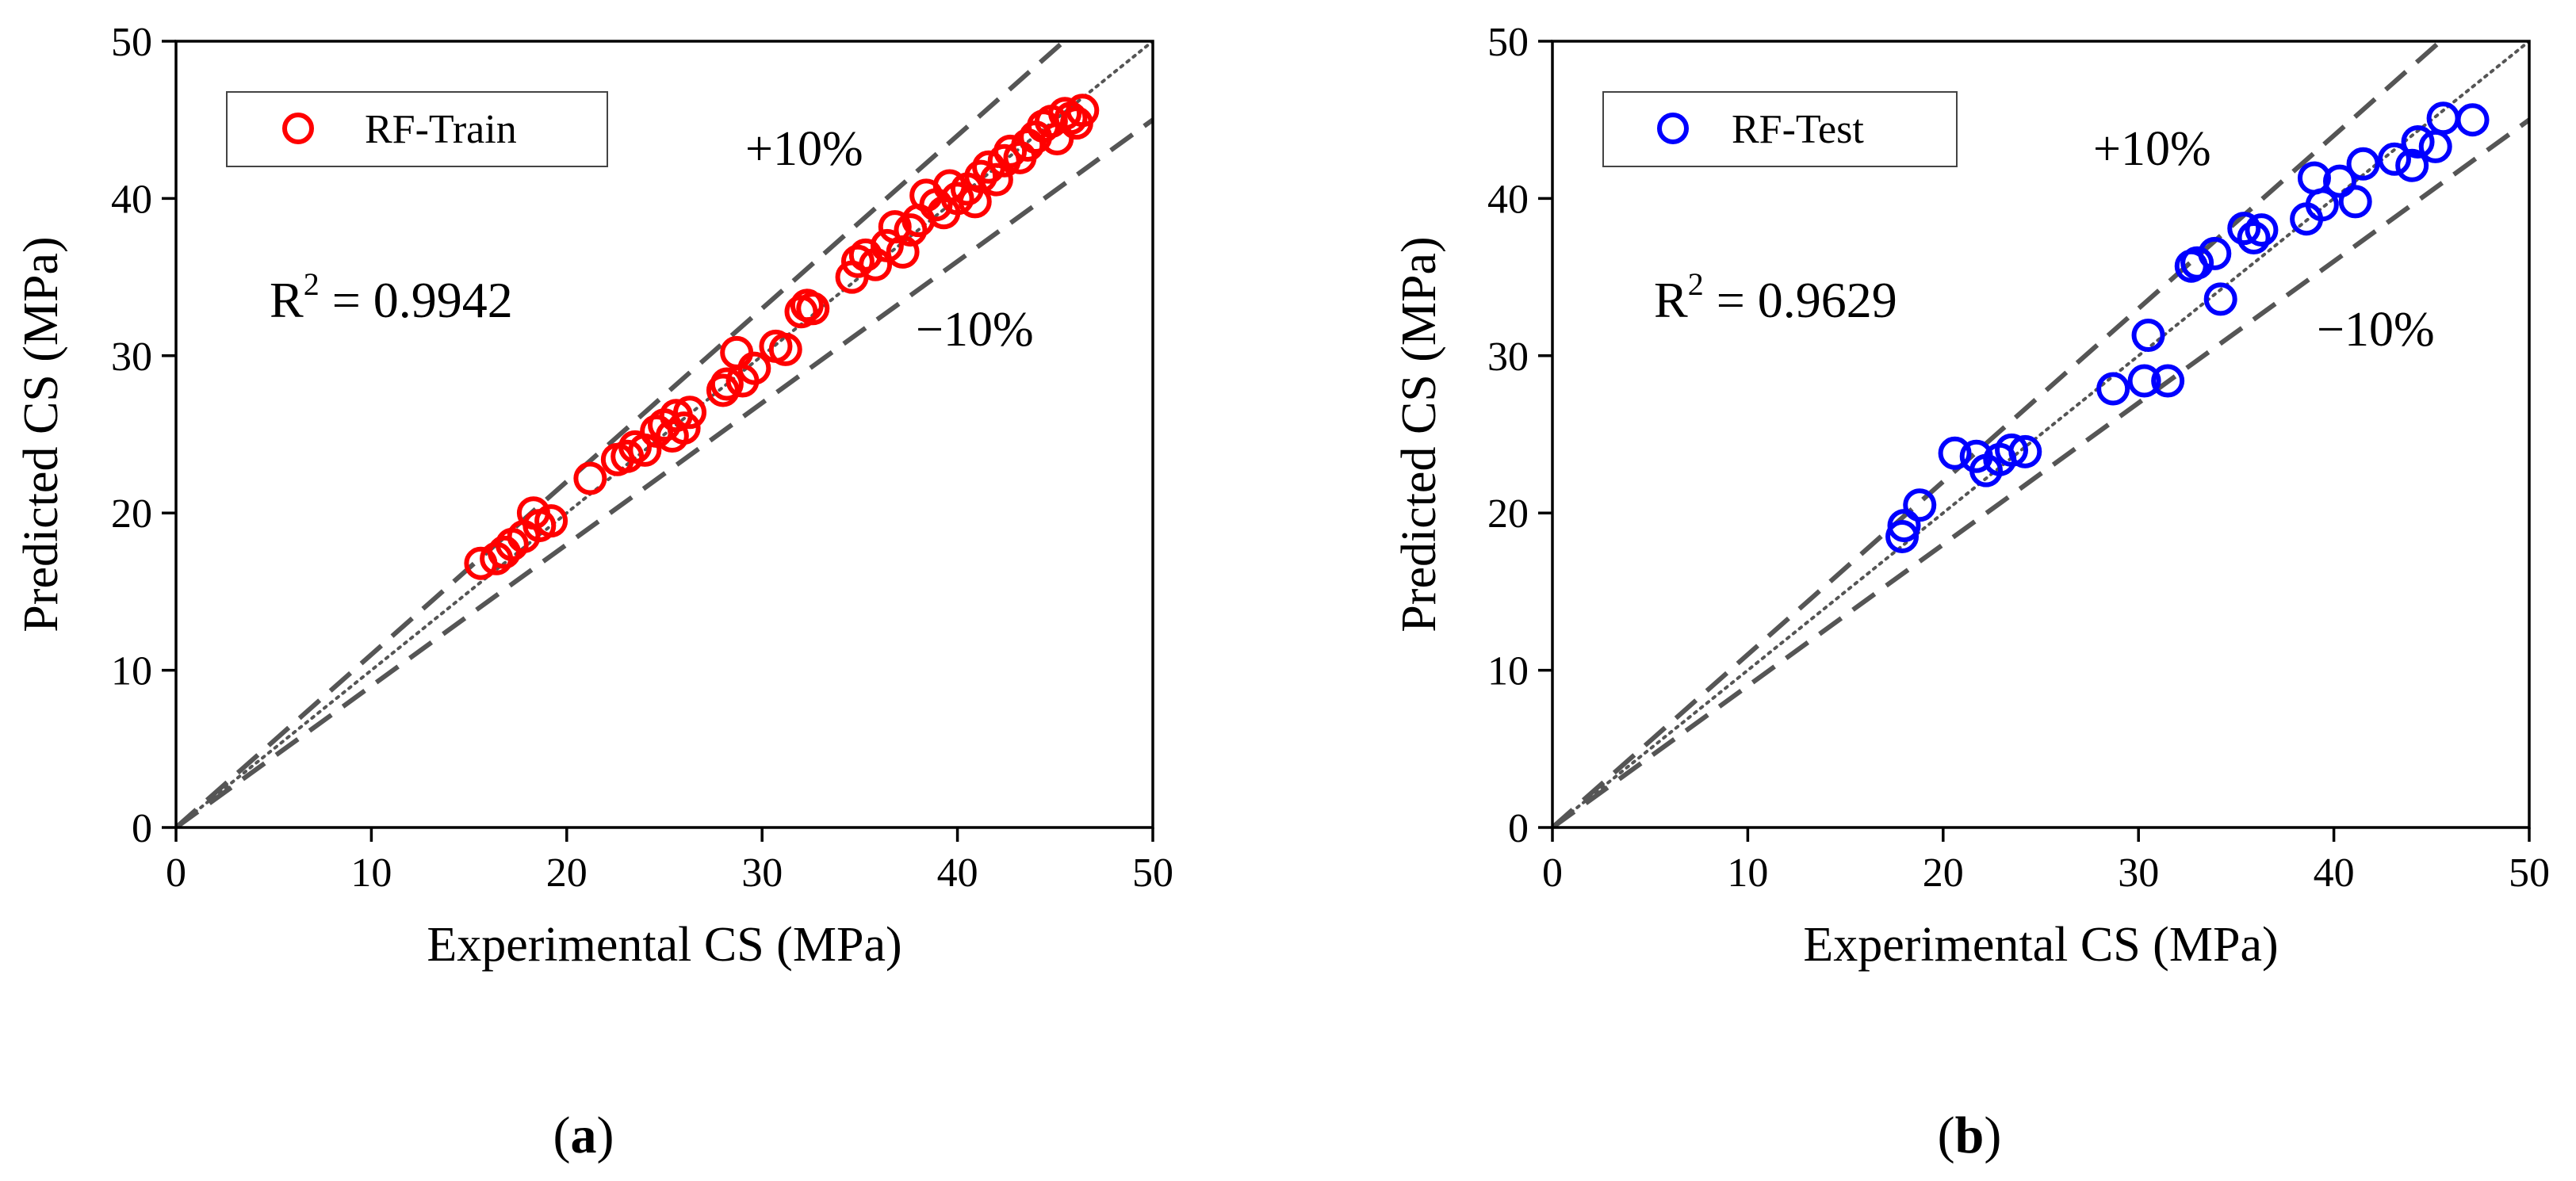  I want to click on y-tick-label: 10, so click(1508, 671).